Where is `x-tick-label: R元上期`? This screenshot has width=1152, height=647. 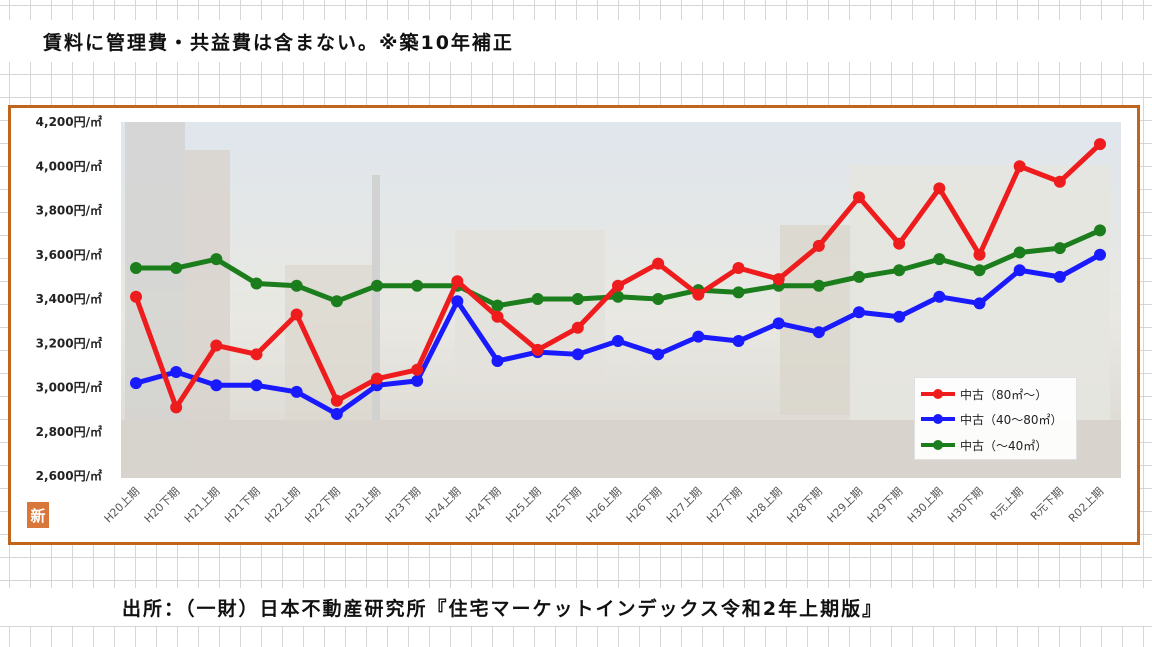
x-tick-label: R元上期 is located at coordinates (1007, 504).